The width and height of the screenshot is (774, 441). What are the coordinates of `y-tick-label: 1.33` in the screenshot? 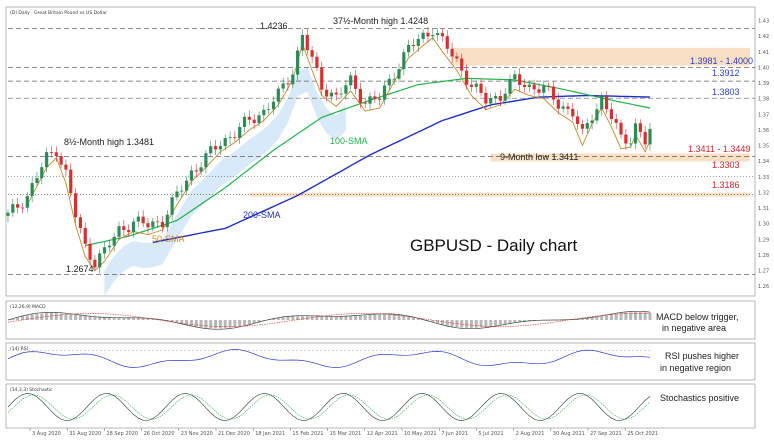 It's located at (763, 178).